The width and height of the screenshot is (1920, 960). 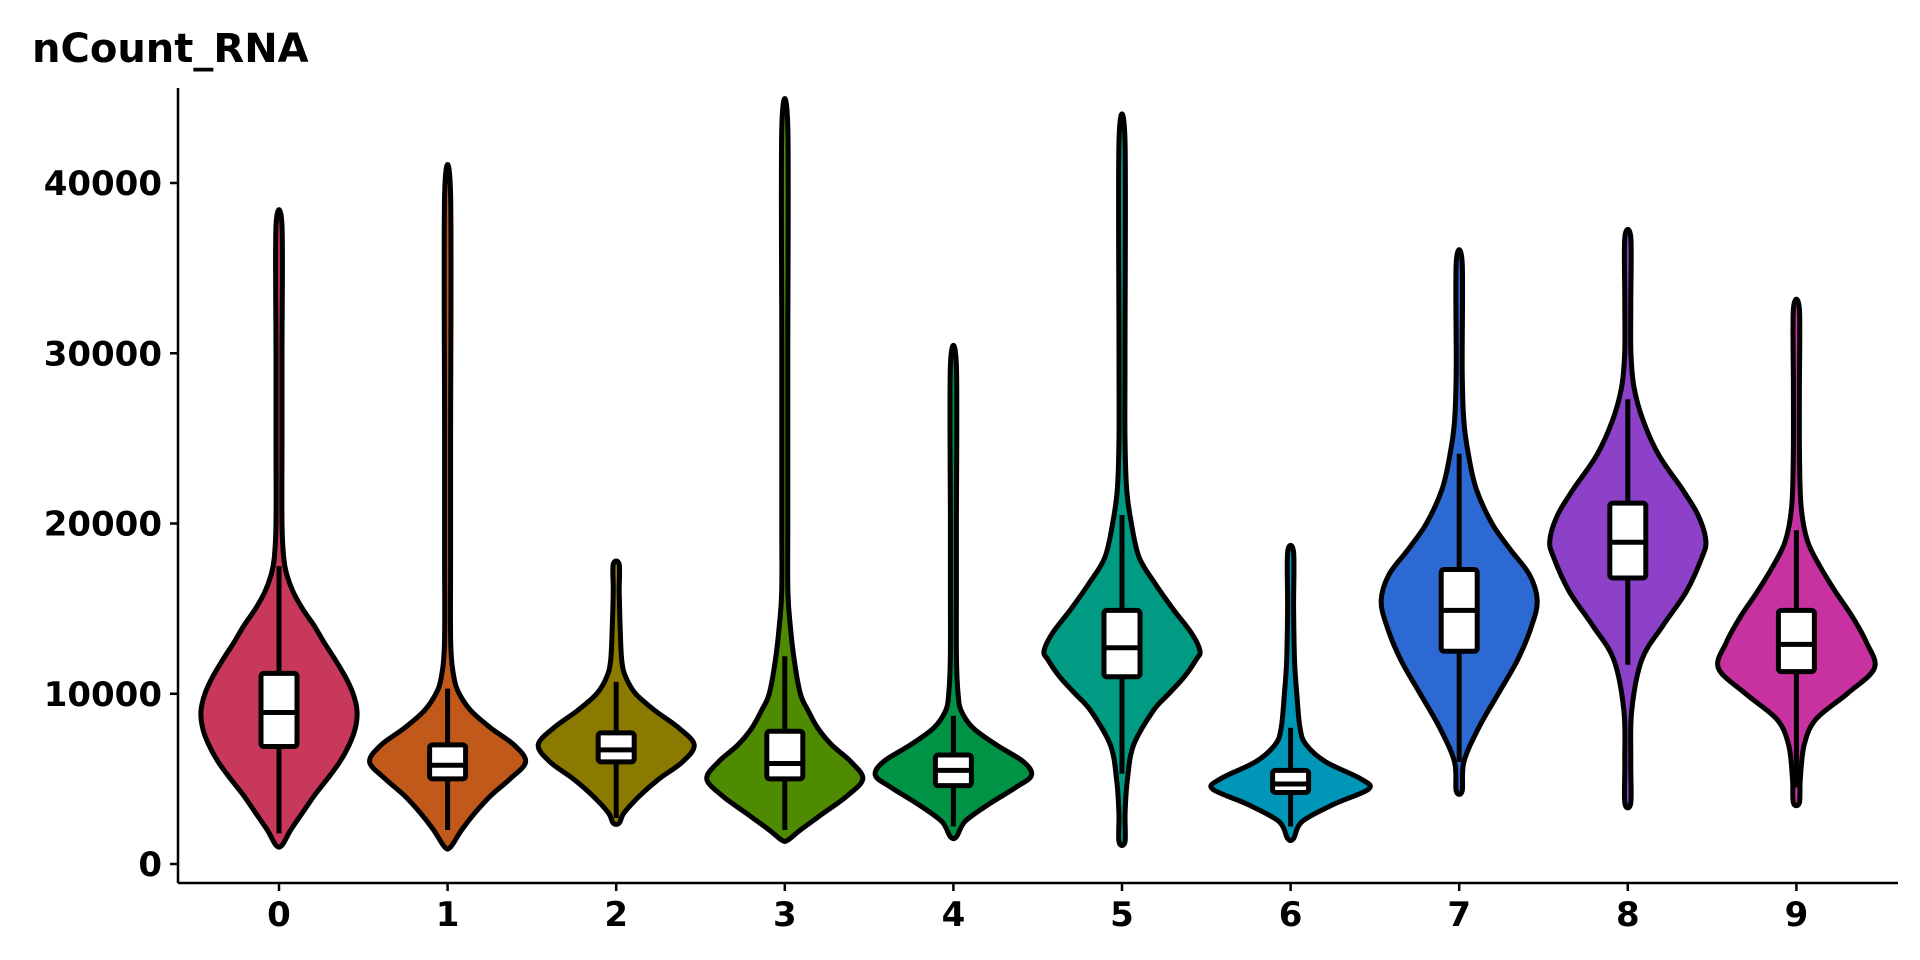 I want to click on x-tick-label: 4, so click(x=954, y=915).